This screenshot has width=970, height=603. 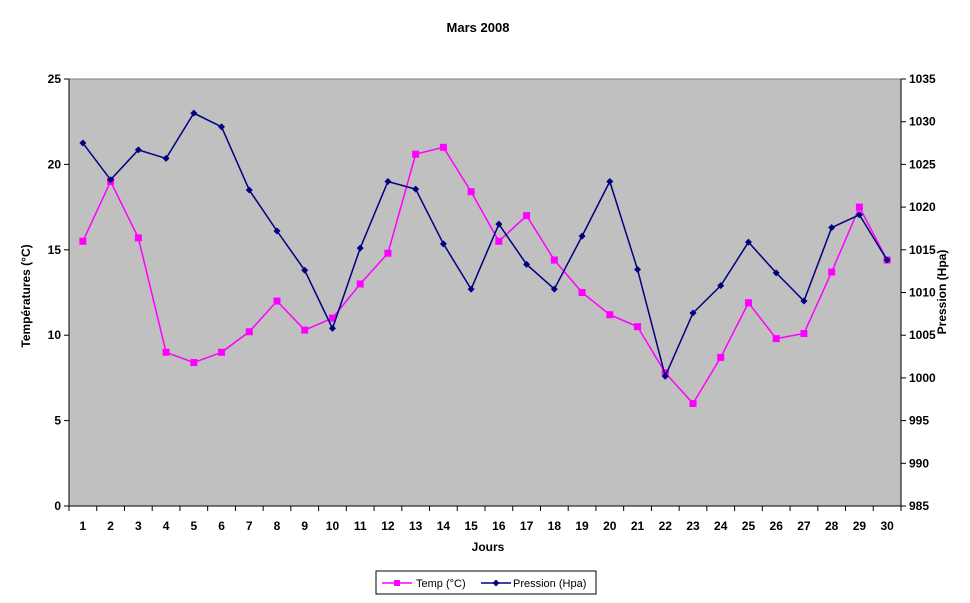 What do you see at coordinates (555, 526) in the screenshot?
I see `x-tick-label: 18` at bounding box center [555, 526].